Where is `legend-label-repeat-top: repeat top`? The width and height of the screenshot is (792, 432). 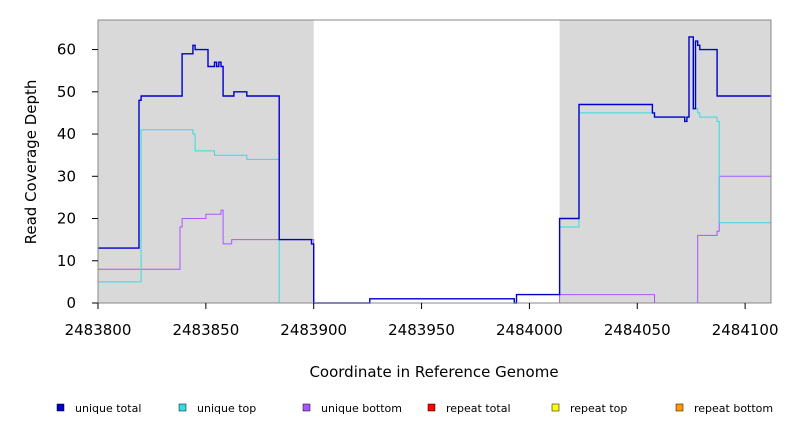 legend-label-repeat-top: repeat top is located at coordinates (598, 408).